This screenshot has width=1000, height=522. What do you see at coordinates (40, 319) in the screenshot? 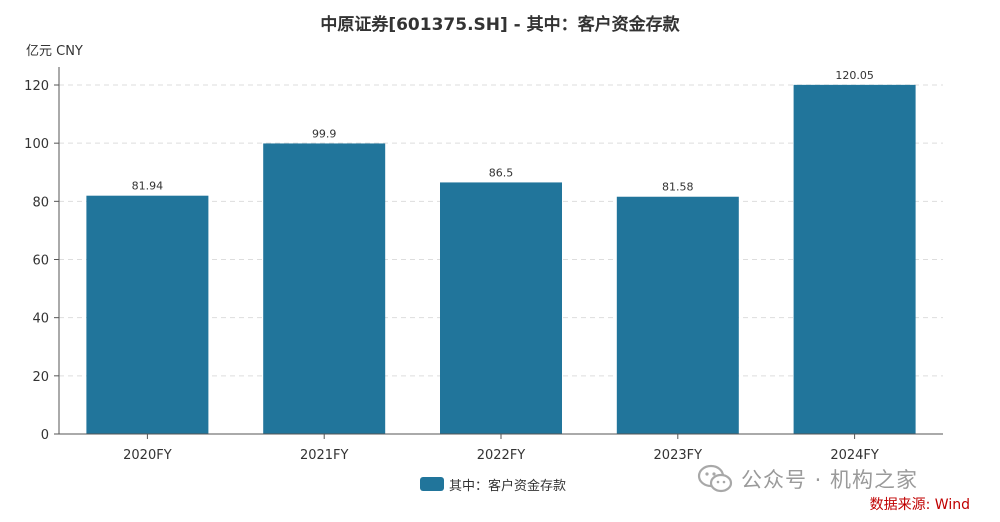
I see `y-tick-label: 40` at bounding box center [40, 319].